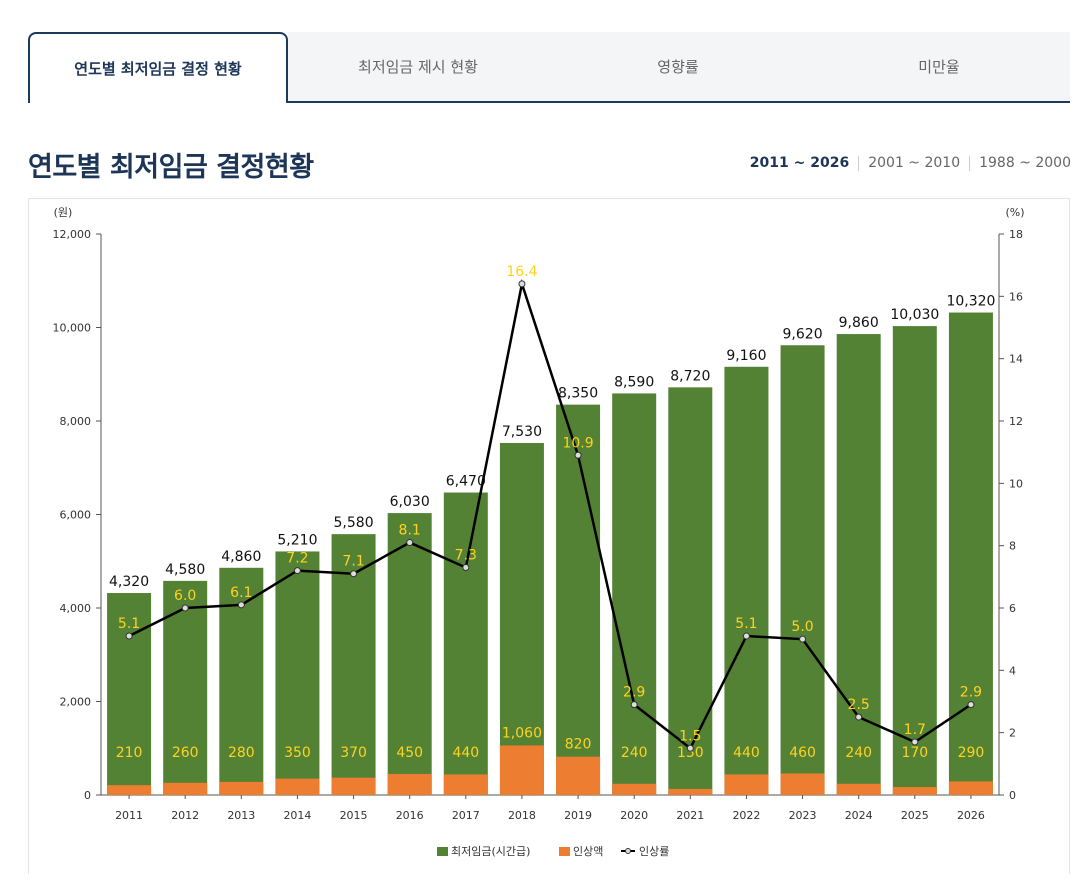 Image resolution: width=1091 pixels, height=879 pixels. What do you see at coordinates (129, 815) in the screenshot?
I see `x-tick-label: 2011` at bounding box center [129, 815].